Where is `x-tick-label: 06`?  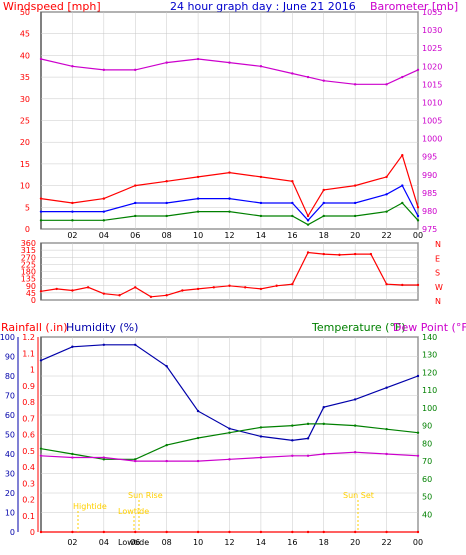 x-tick-label: 06 is located at coordinates (135, 235).